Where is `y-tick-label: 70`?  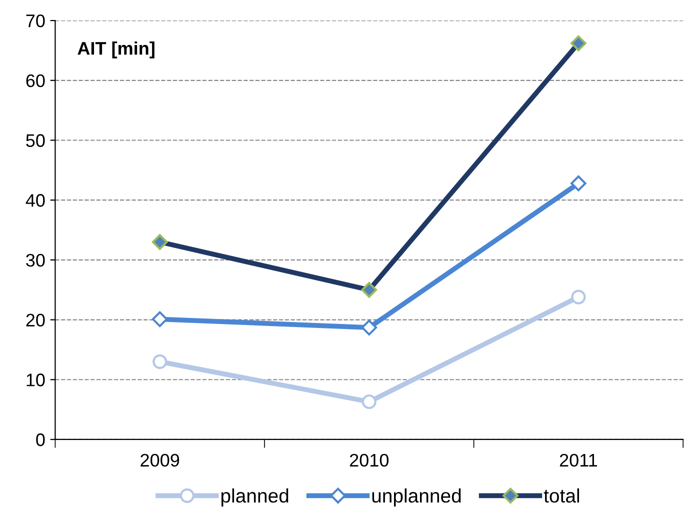
y-tick-label: 70 is located at coordinates (35, 21).